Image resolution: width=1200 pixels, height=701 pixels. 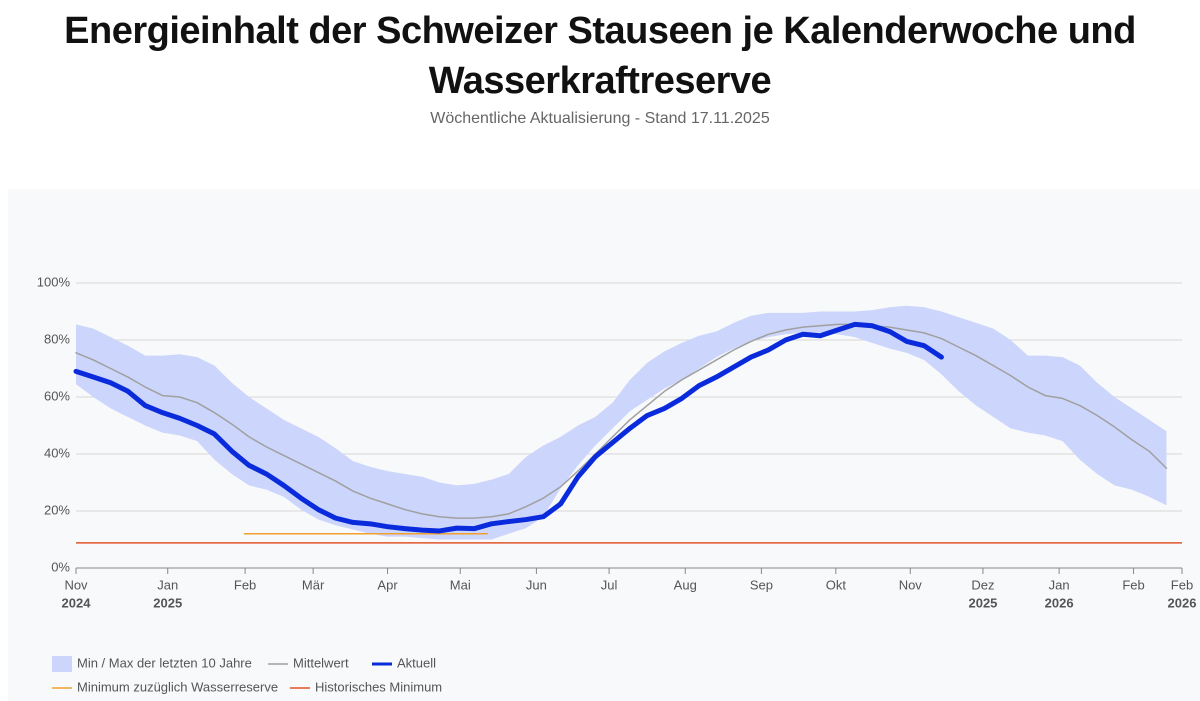 What do you see at coordinates (982, 584) in the screenshot?
I see `x-tick-label: Dez` at bounding box center [982, 584].